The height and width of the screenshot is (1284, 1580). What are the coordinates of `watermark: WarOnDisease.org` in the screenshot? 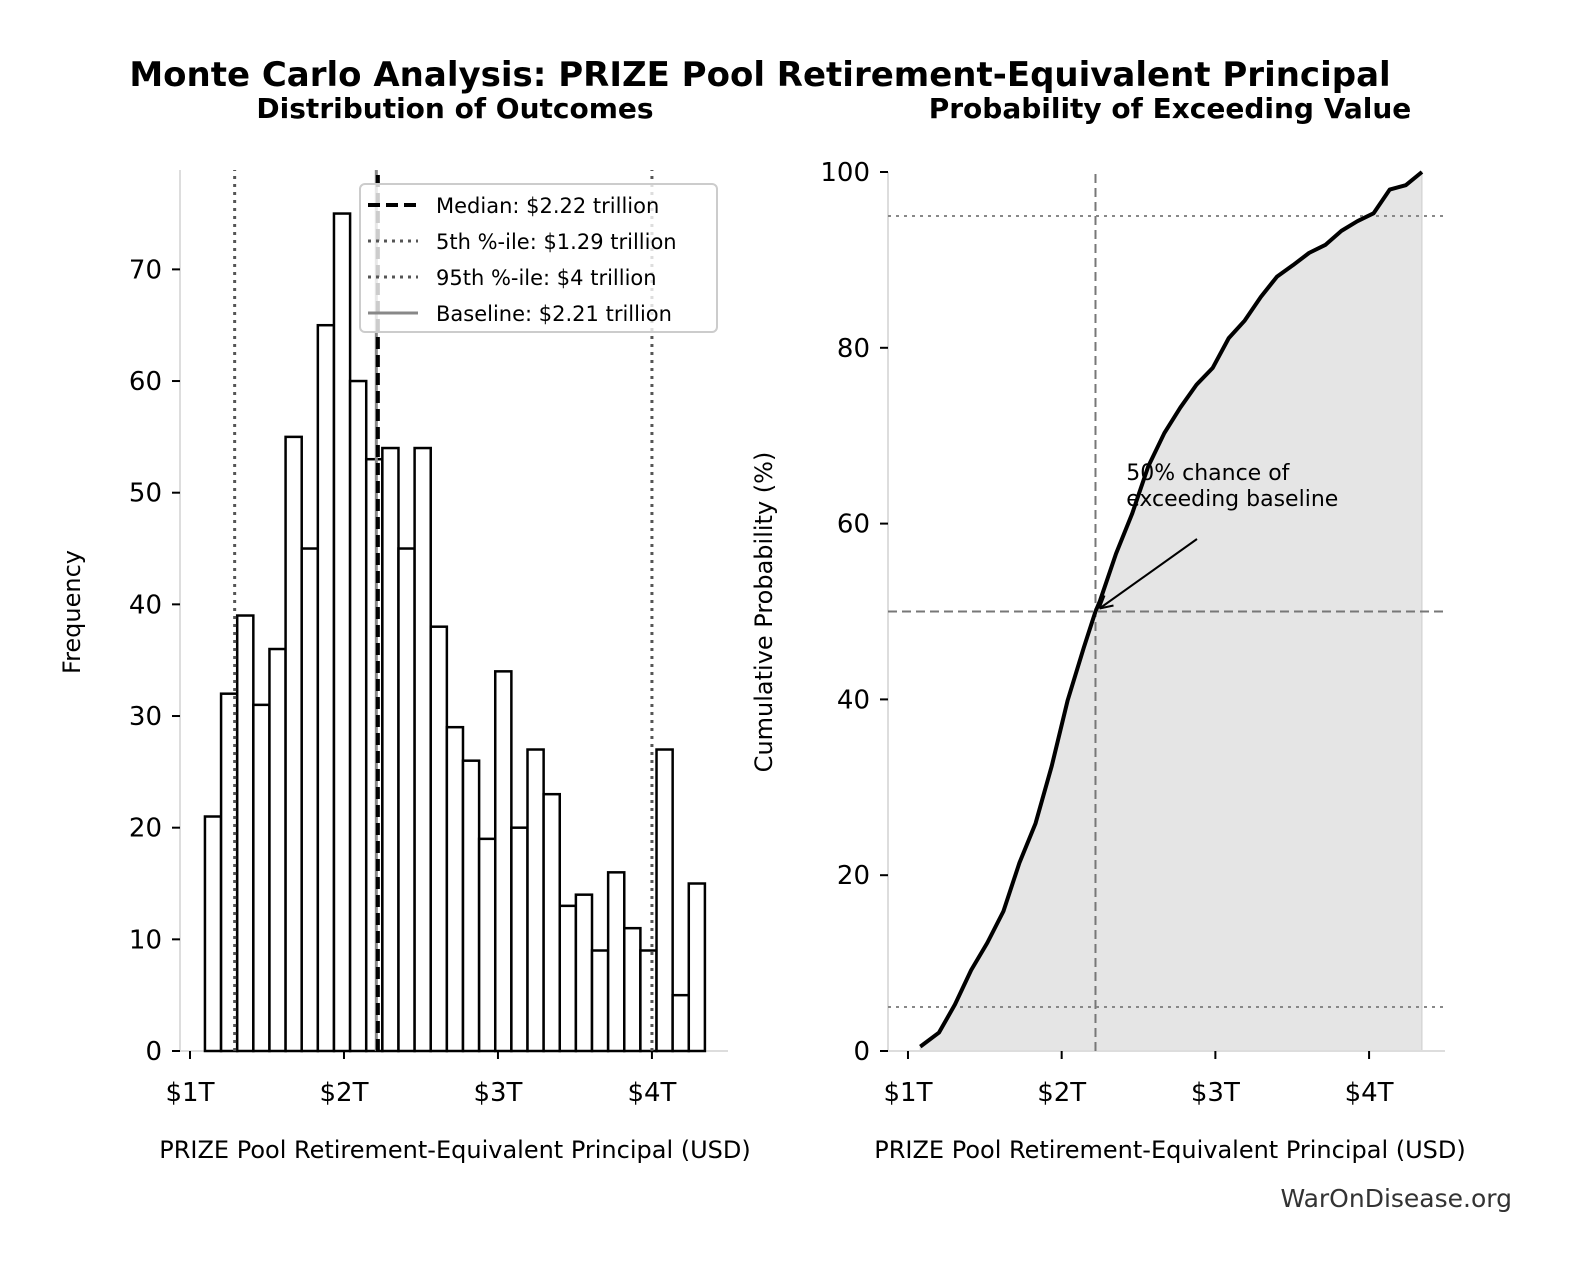 It's located at (1396, 1198).